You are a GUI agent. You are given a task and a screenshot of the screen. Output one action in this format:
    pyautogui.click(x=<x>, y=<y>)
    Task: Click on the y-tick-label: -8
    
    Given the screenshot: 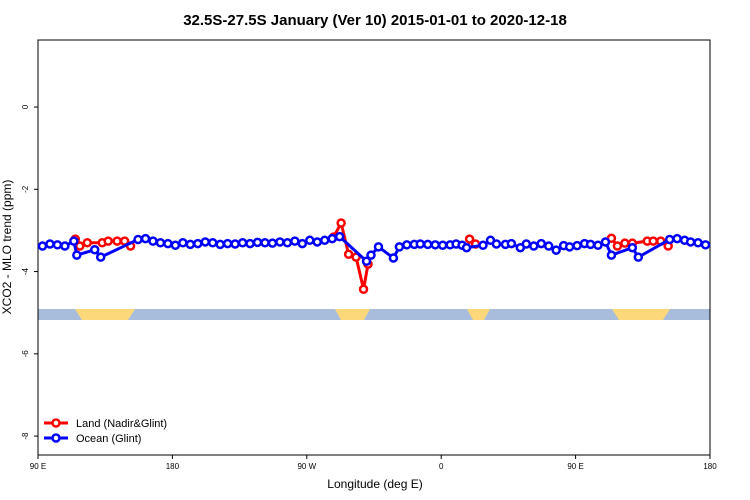 What is the action you would take?
    pyautogui.click(x=25, y=436)
    